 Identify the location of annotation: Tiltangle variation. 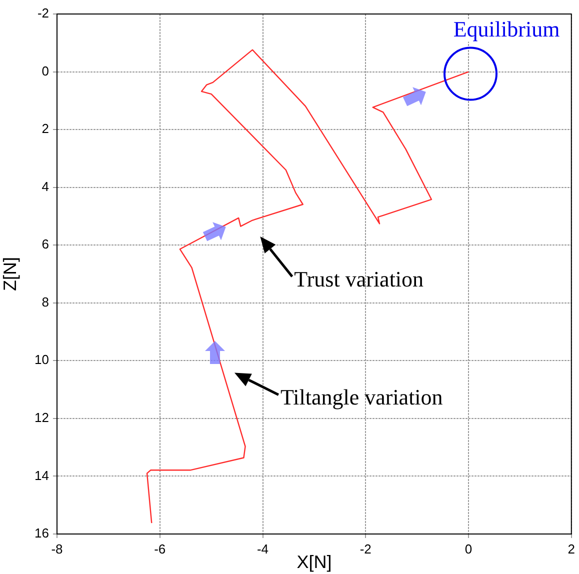
(361, 397).